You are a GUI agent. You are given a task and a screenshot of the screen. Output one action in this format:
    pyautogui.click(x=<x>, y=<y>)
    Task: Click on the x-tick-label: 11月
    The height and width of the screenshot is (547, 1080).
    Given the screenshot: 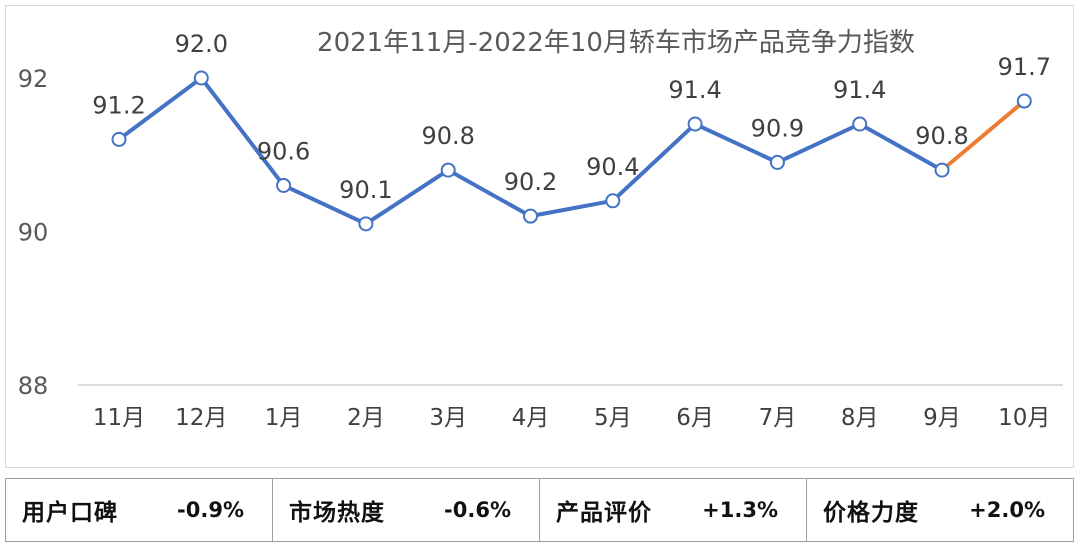 What is the action you would take?
    pyautogui.click(x=119, y=418)
    